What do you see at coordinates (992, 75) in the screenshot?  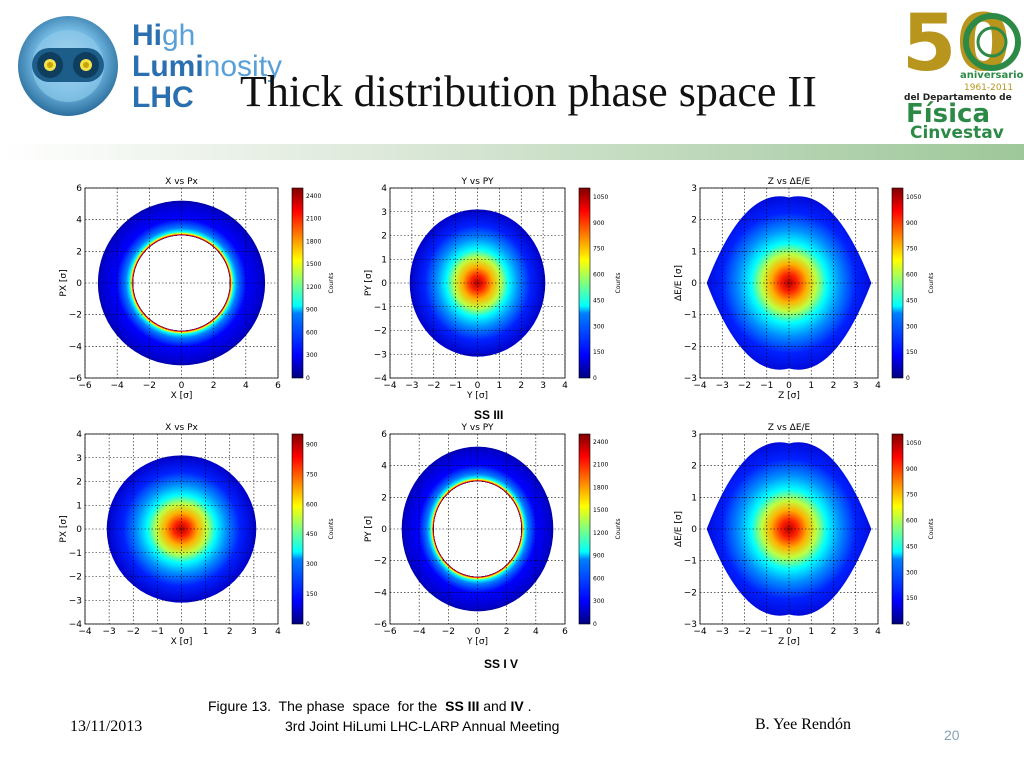 I see `svg-text: aniversario` at bounding box center [992, 75].